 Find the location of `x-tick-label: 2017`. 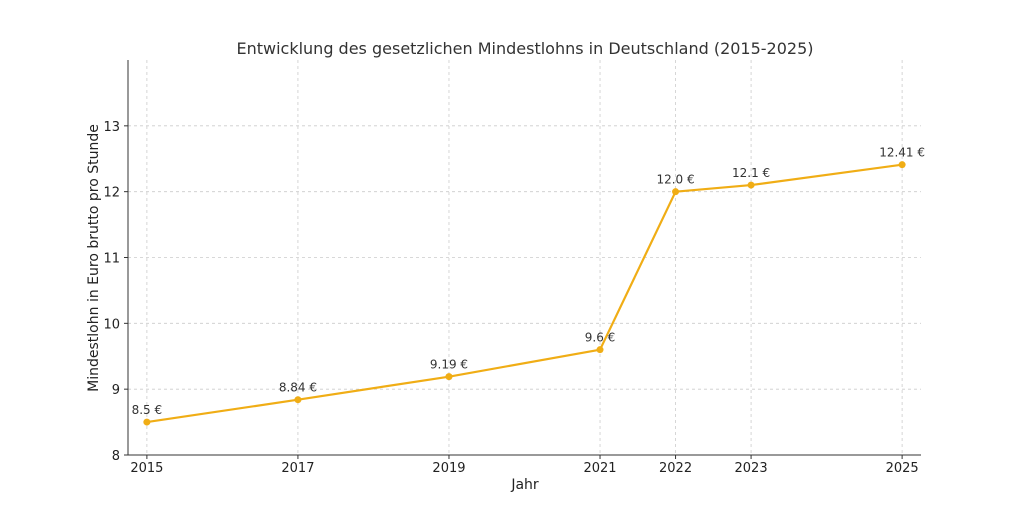

x-tick-label: 2017 is located at coordinates (297, 468).